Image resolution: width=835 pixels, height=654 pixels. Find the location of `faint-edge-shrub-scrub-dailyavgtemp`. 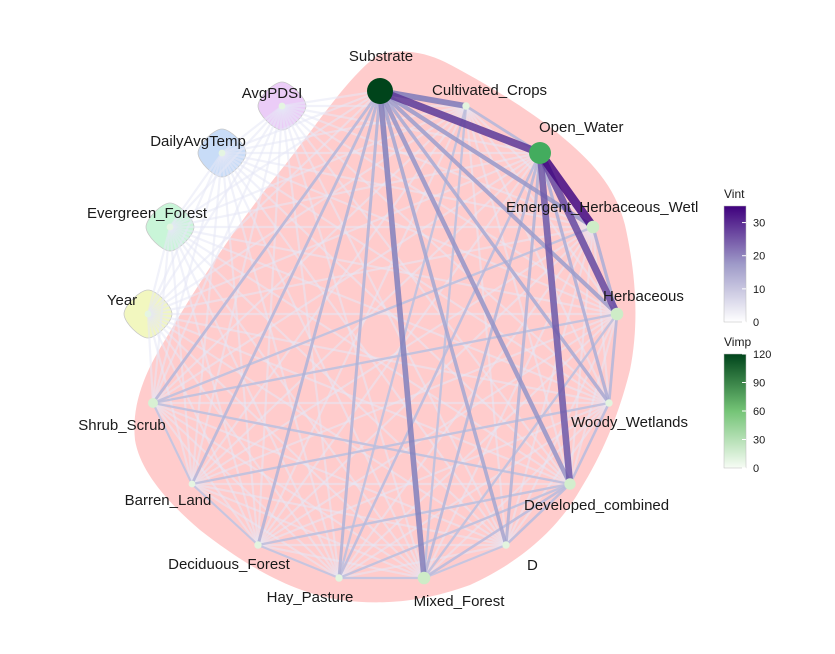

faint-edge-shrub-scrub-dailyavgtemp is located at coordinates (187, 278).